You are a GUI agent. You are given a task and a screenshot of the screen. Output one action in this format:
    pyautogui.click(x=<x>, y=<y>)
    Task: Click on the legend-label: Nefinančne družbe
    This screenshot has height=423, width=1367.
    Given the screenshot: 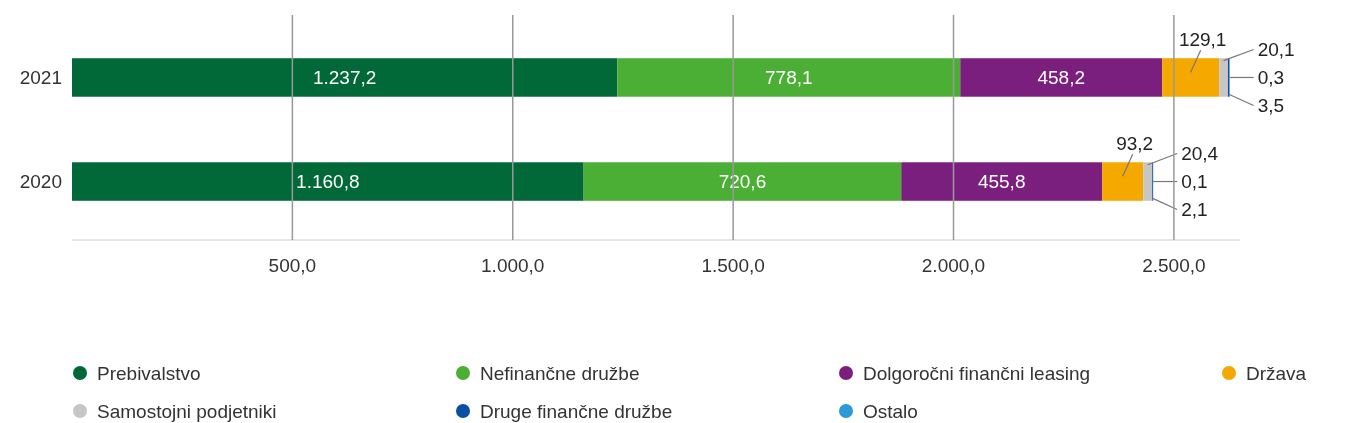 What is the action you would take?
    pyautogui.click(x=560, y=373)
    